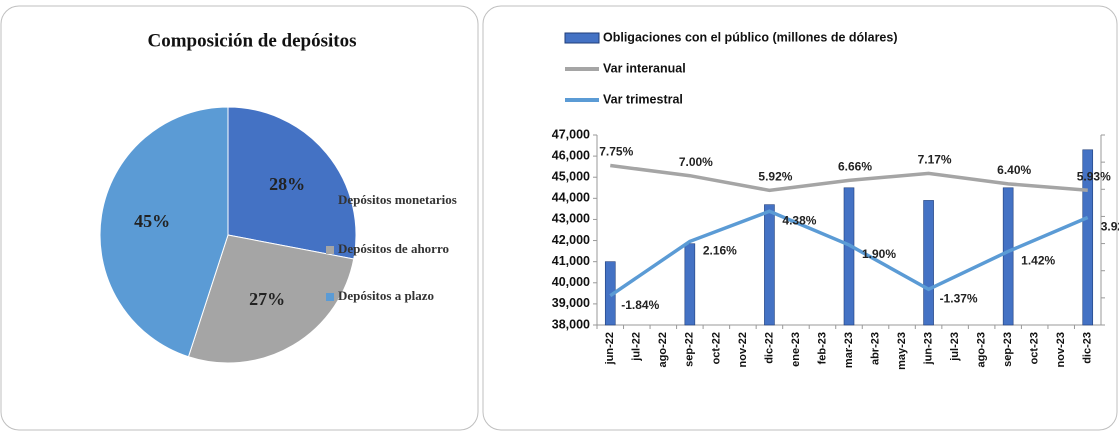  I want to click on y-tick-label: 42,000, so click(571, 240).